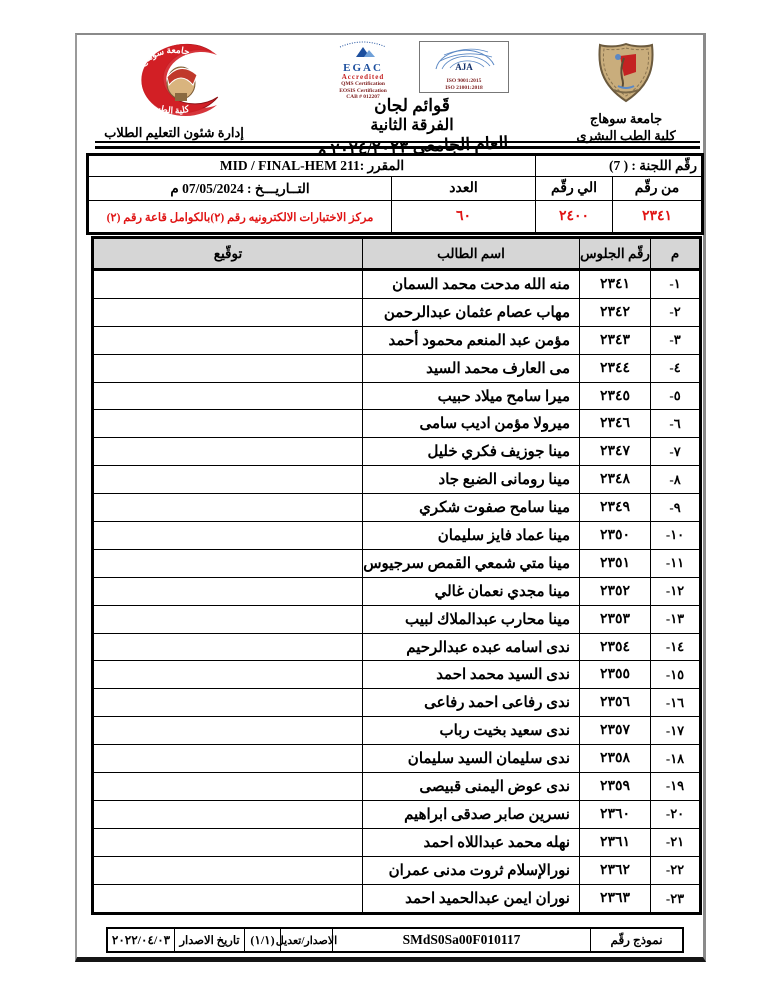 The image size is (768, 994). What do you see at coordinates (396, 675) in the screenshot?
I see `table-row: ١٥- ٢٣٥٥ ندى السيد محمد احمد` at bounding box center [396, 675].